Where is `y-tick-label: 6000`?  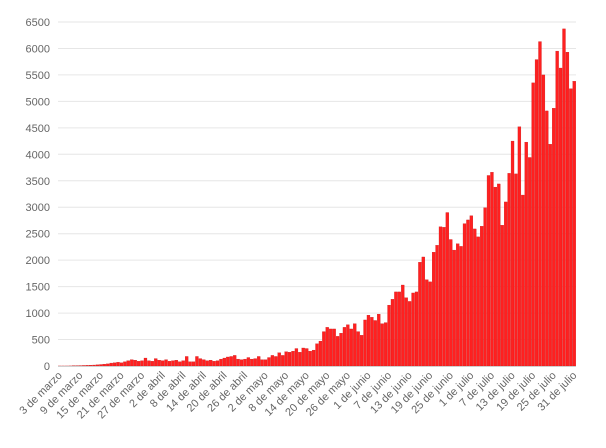
y-tick-label: 6000 is located at coordinates (38, 49).